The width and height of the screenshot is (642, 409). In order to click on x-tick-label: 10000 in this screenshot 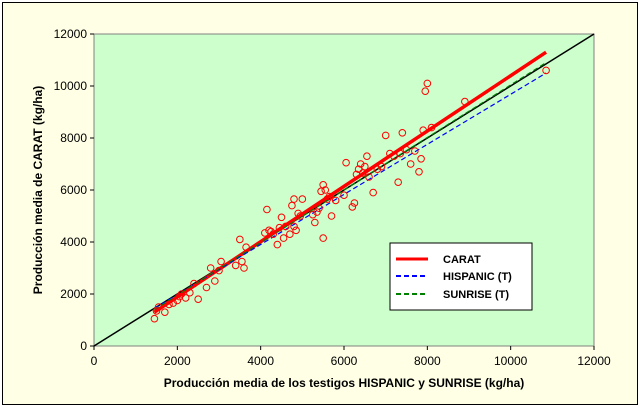, I will do `click(511, 361)`.